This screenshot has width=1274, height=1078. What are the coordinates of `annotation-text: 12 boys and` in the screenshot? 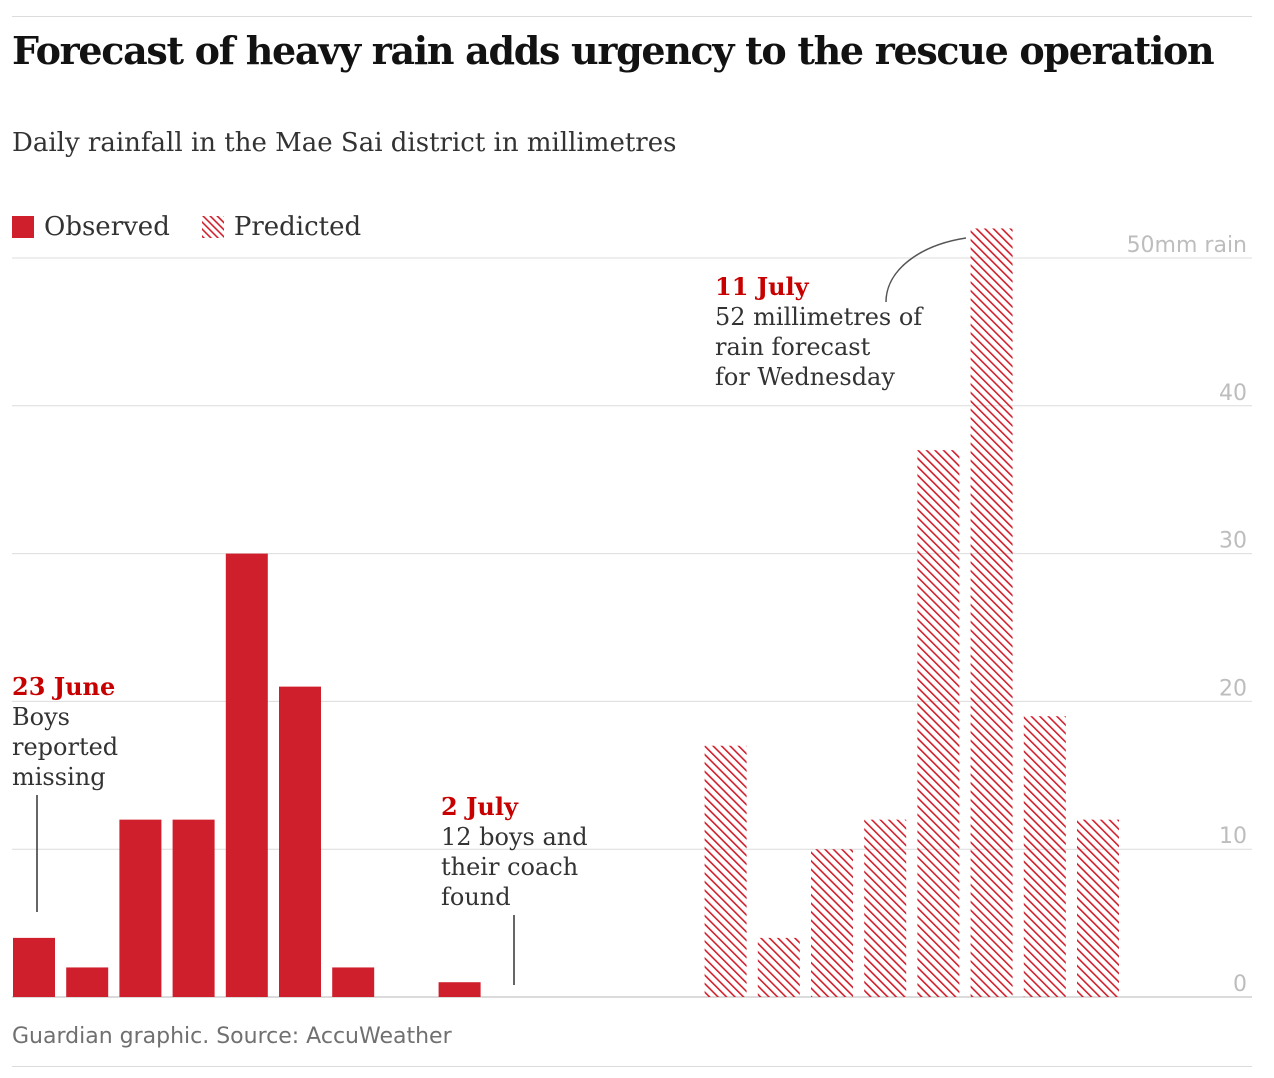 It's located at (514, 837).